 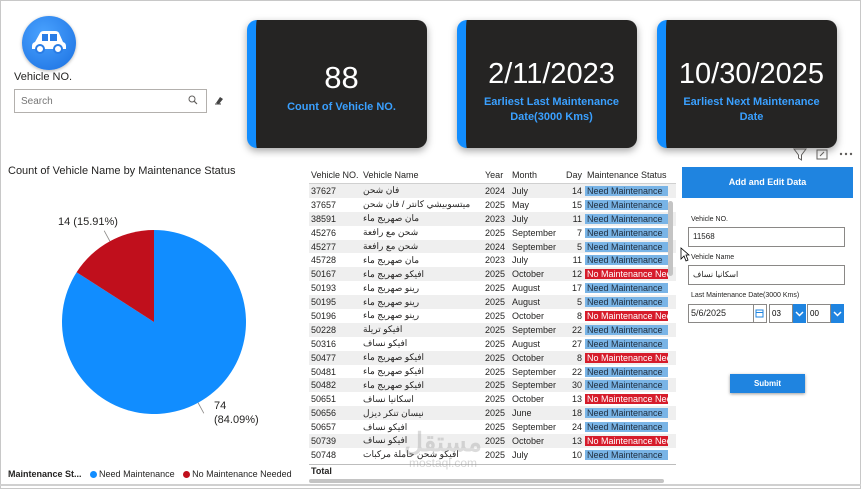 I want to click on hour-select: 03, so click(x=781, y=313).